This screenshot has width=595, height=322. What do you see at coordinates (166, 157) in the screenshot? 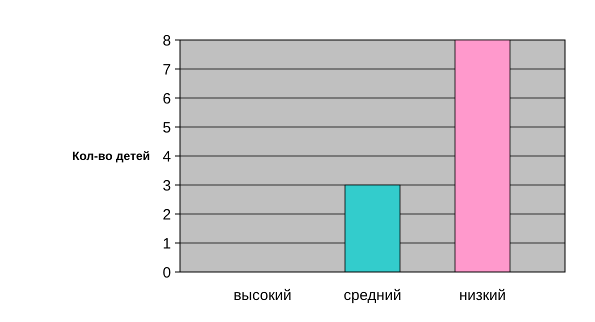
I see `y-tick-label: 4` at bounding box center [166, 157].